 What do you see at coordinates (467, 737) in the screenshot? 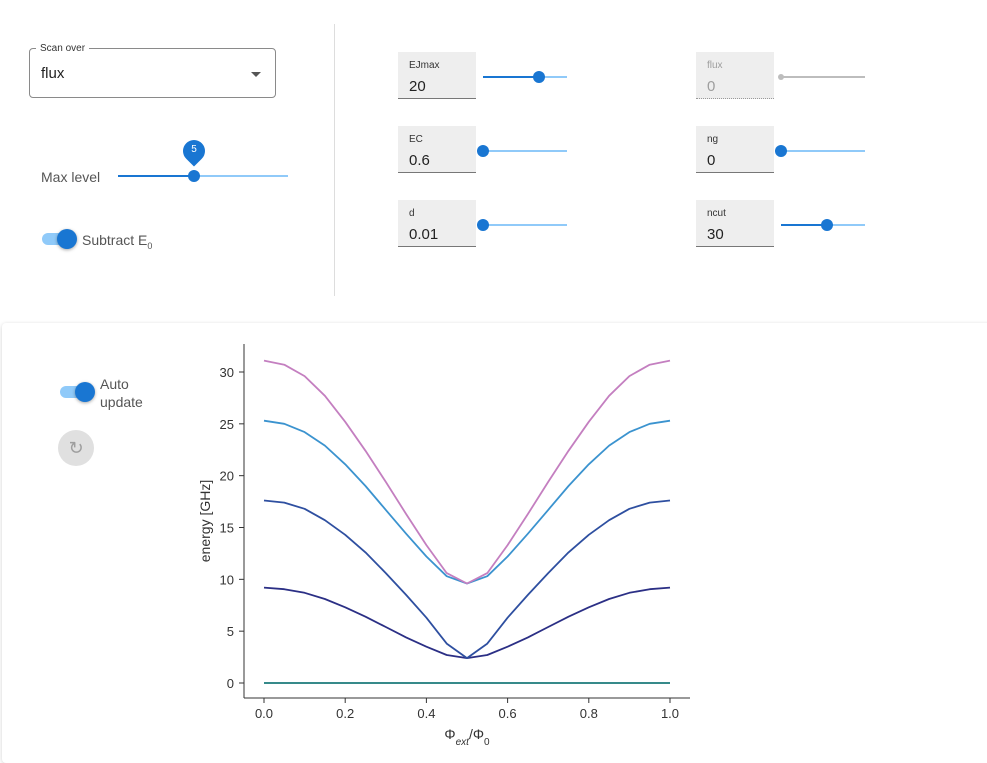
I see `x-axis-label: Φext/Φ0` at bounding box center [467, 737].